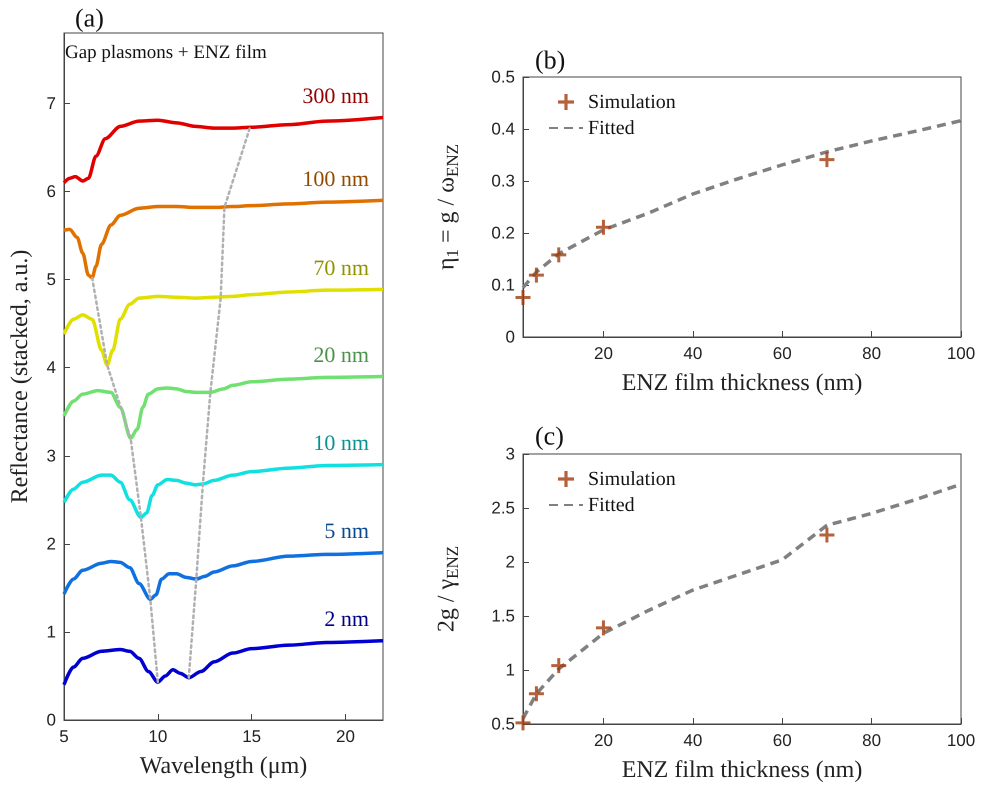  What do you see at coordinates (224, 766) in the screenshot?
I see `x-axis-title: Wavelength (μm)` at bounding box center [224, 766].